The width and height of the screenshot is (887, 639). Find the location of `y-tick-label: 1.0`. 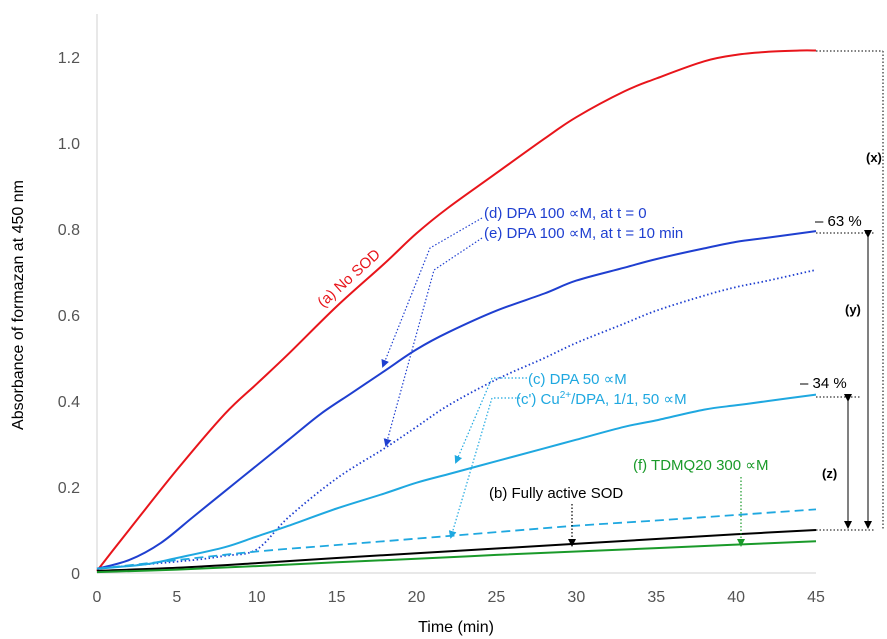

y-tick-label: 1.0 is located at coordinates (69, 144).